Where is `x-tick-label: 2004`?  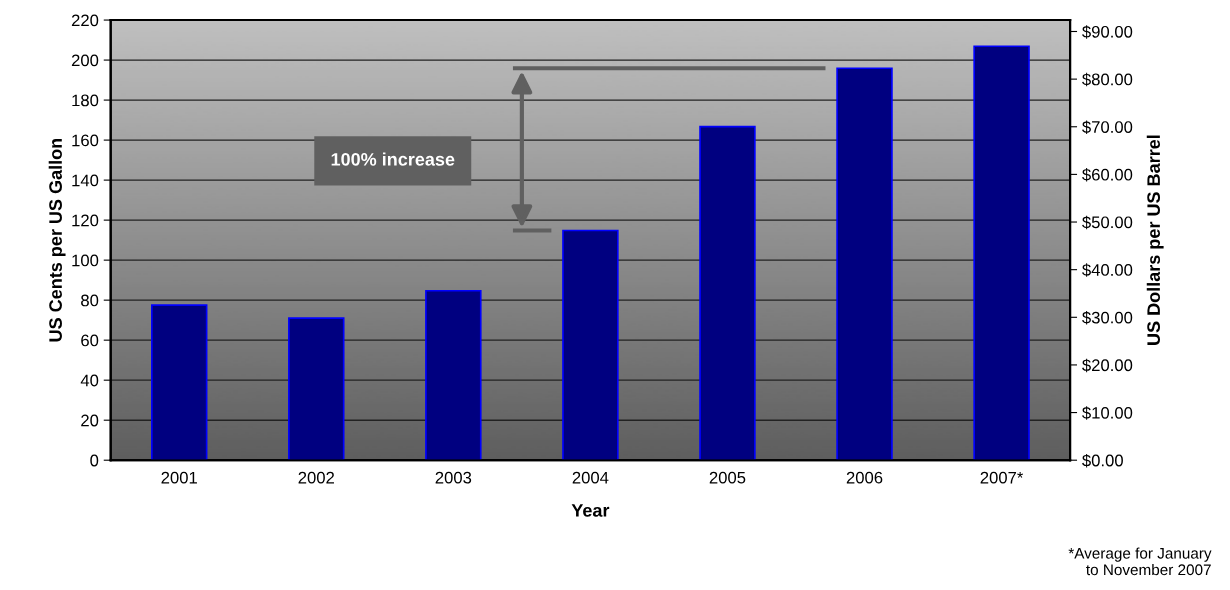
x-tick-label: 2004 is located at coordinates (590, 477).